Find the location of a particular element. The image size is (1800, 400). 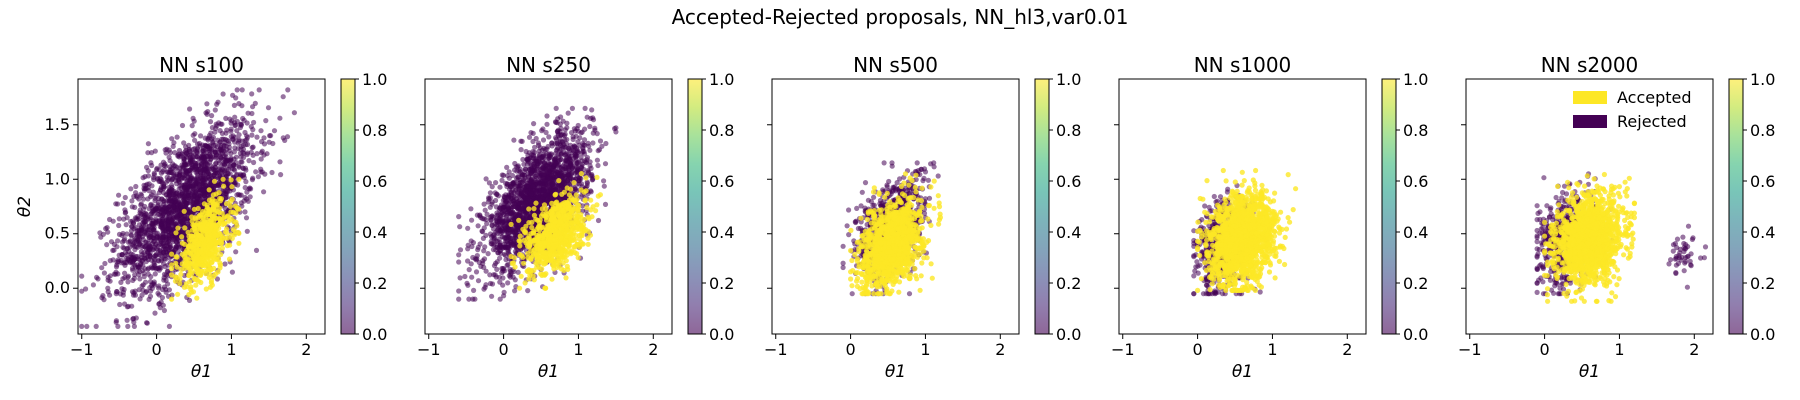

colorbar-tick-label: 1.0 is located at coordinates (374, 79).